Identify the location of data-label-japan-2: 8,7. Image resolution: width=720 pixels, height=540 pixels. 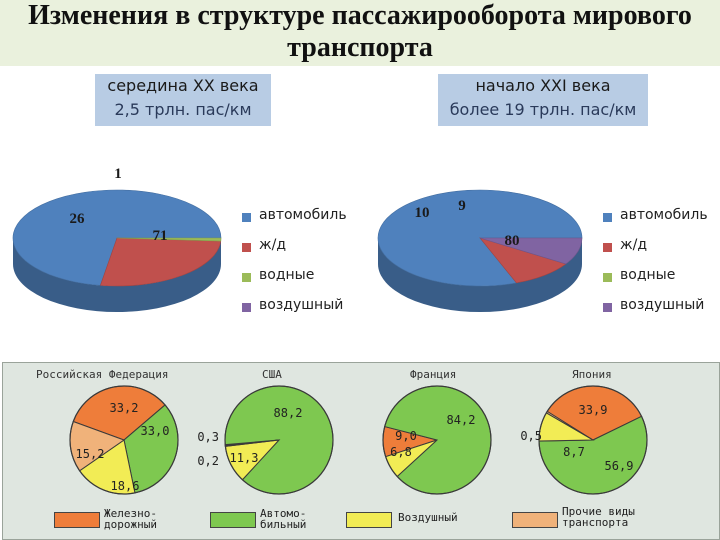
(574, 452).